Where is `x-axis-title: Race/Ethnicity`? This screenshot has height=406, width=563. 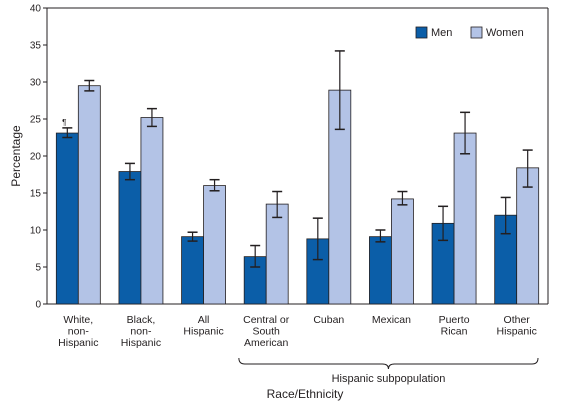
x-axis-title: Race/Ethnicity is located at coordinates (305, 394).